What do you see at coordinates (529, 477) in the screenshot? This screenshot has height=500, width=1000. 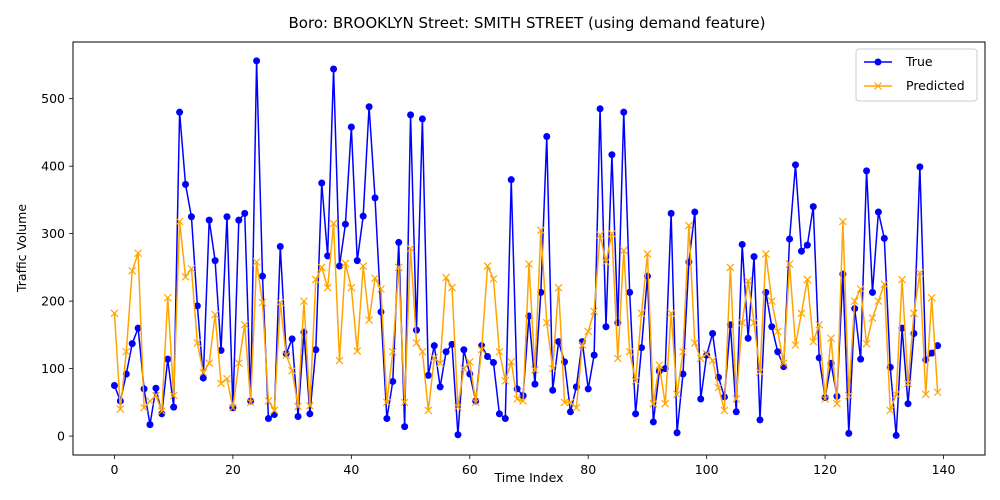 I see `x-axis-label: Time Index` at bounding box center [529, 477].